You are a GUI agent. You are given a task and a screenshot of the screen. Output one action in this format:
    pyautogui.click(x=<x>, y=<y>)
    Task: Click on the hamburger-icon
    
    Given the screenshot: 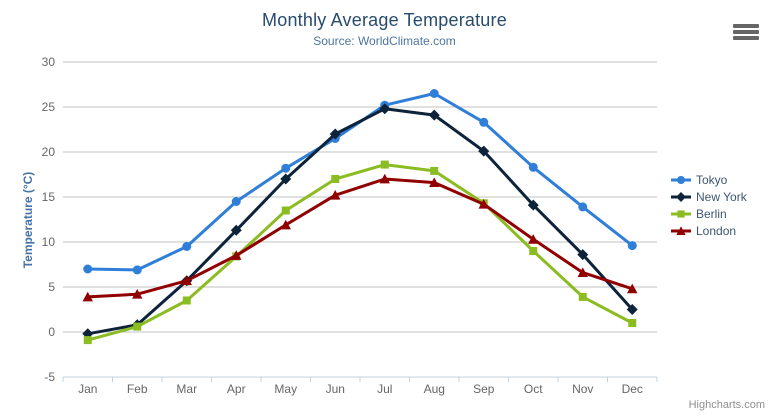 What is the action you would take?
    pyautogui.click(x=746, y=32)
    